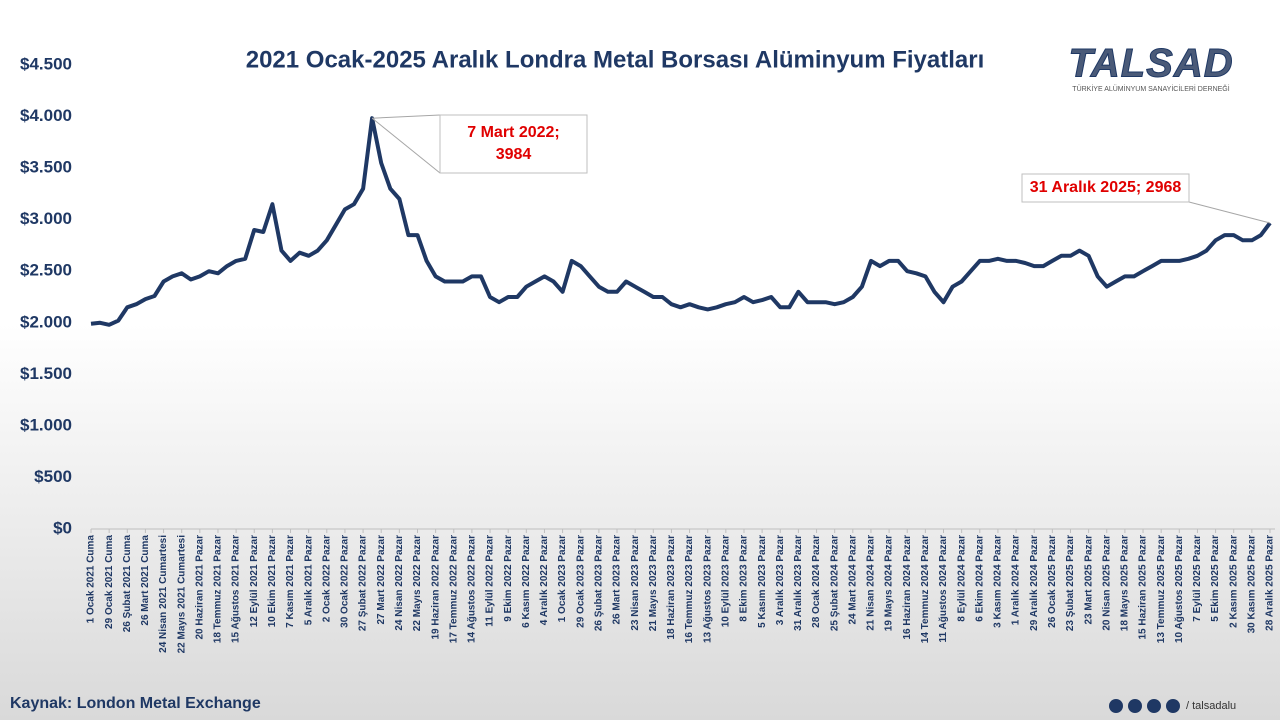 The image size is (1280, 720). I want to click on x-tick-label: 15 Ağustos 2021 Pazar, so click(236, 589).